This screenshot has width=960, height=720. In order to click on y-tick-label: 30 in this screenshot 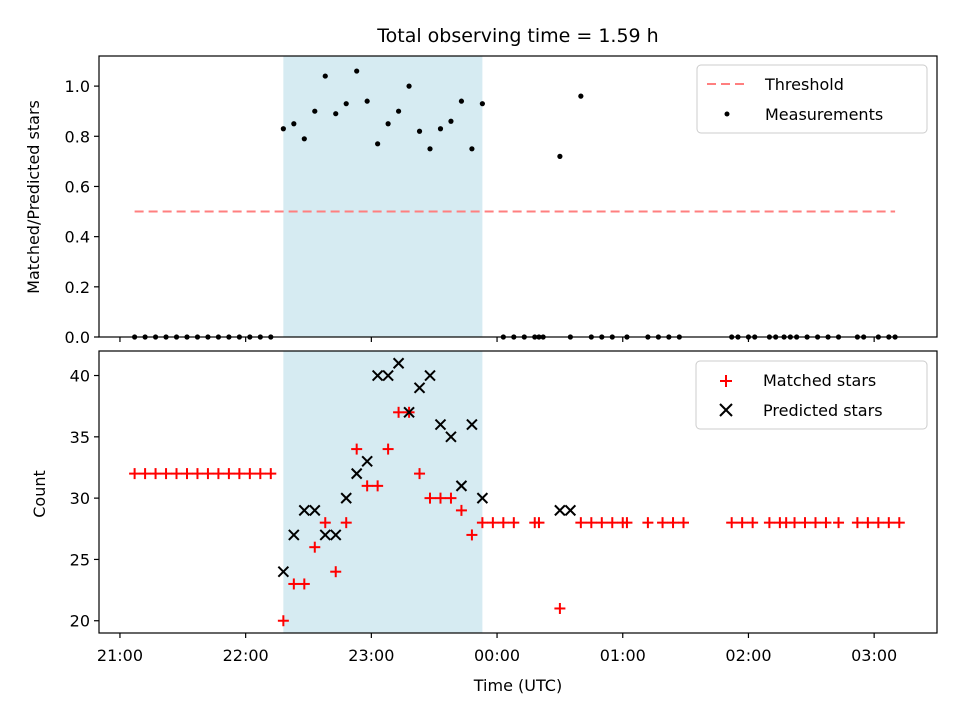, I will do `click(80, 498)`.